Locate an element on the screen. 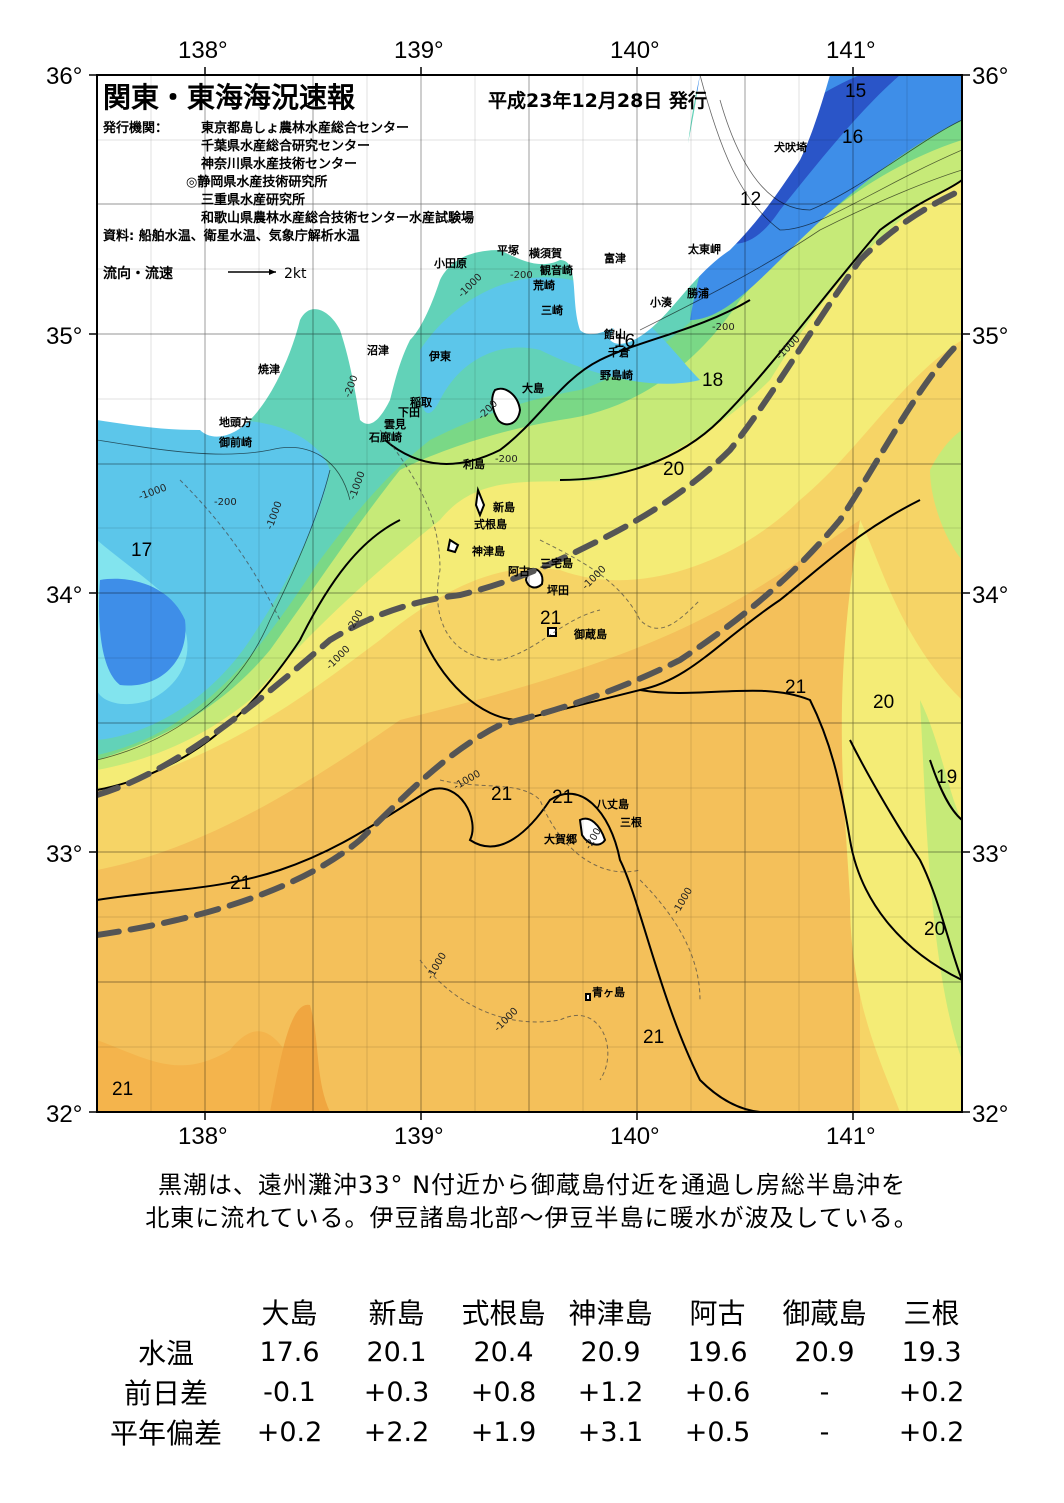 This screenshot has width=1064, height=1503. place-name: 稲取 is located at coordinates (421, 402).